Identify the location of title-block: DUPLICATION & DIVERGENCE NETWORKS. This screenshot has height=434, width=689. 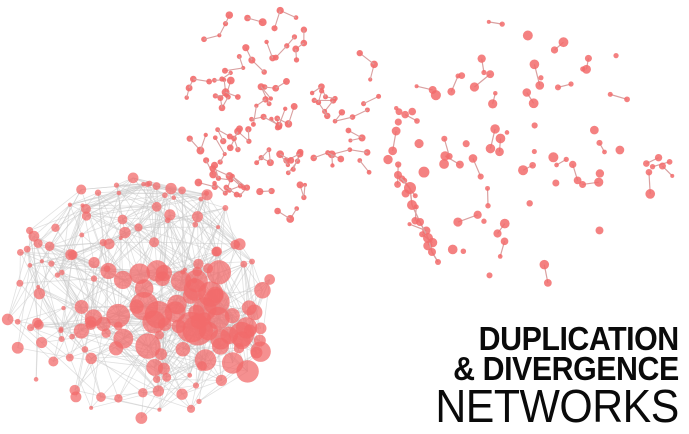
(548, 377).